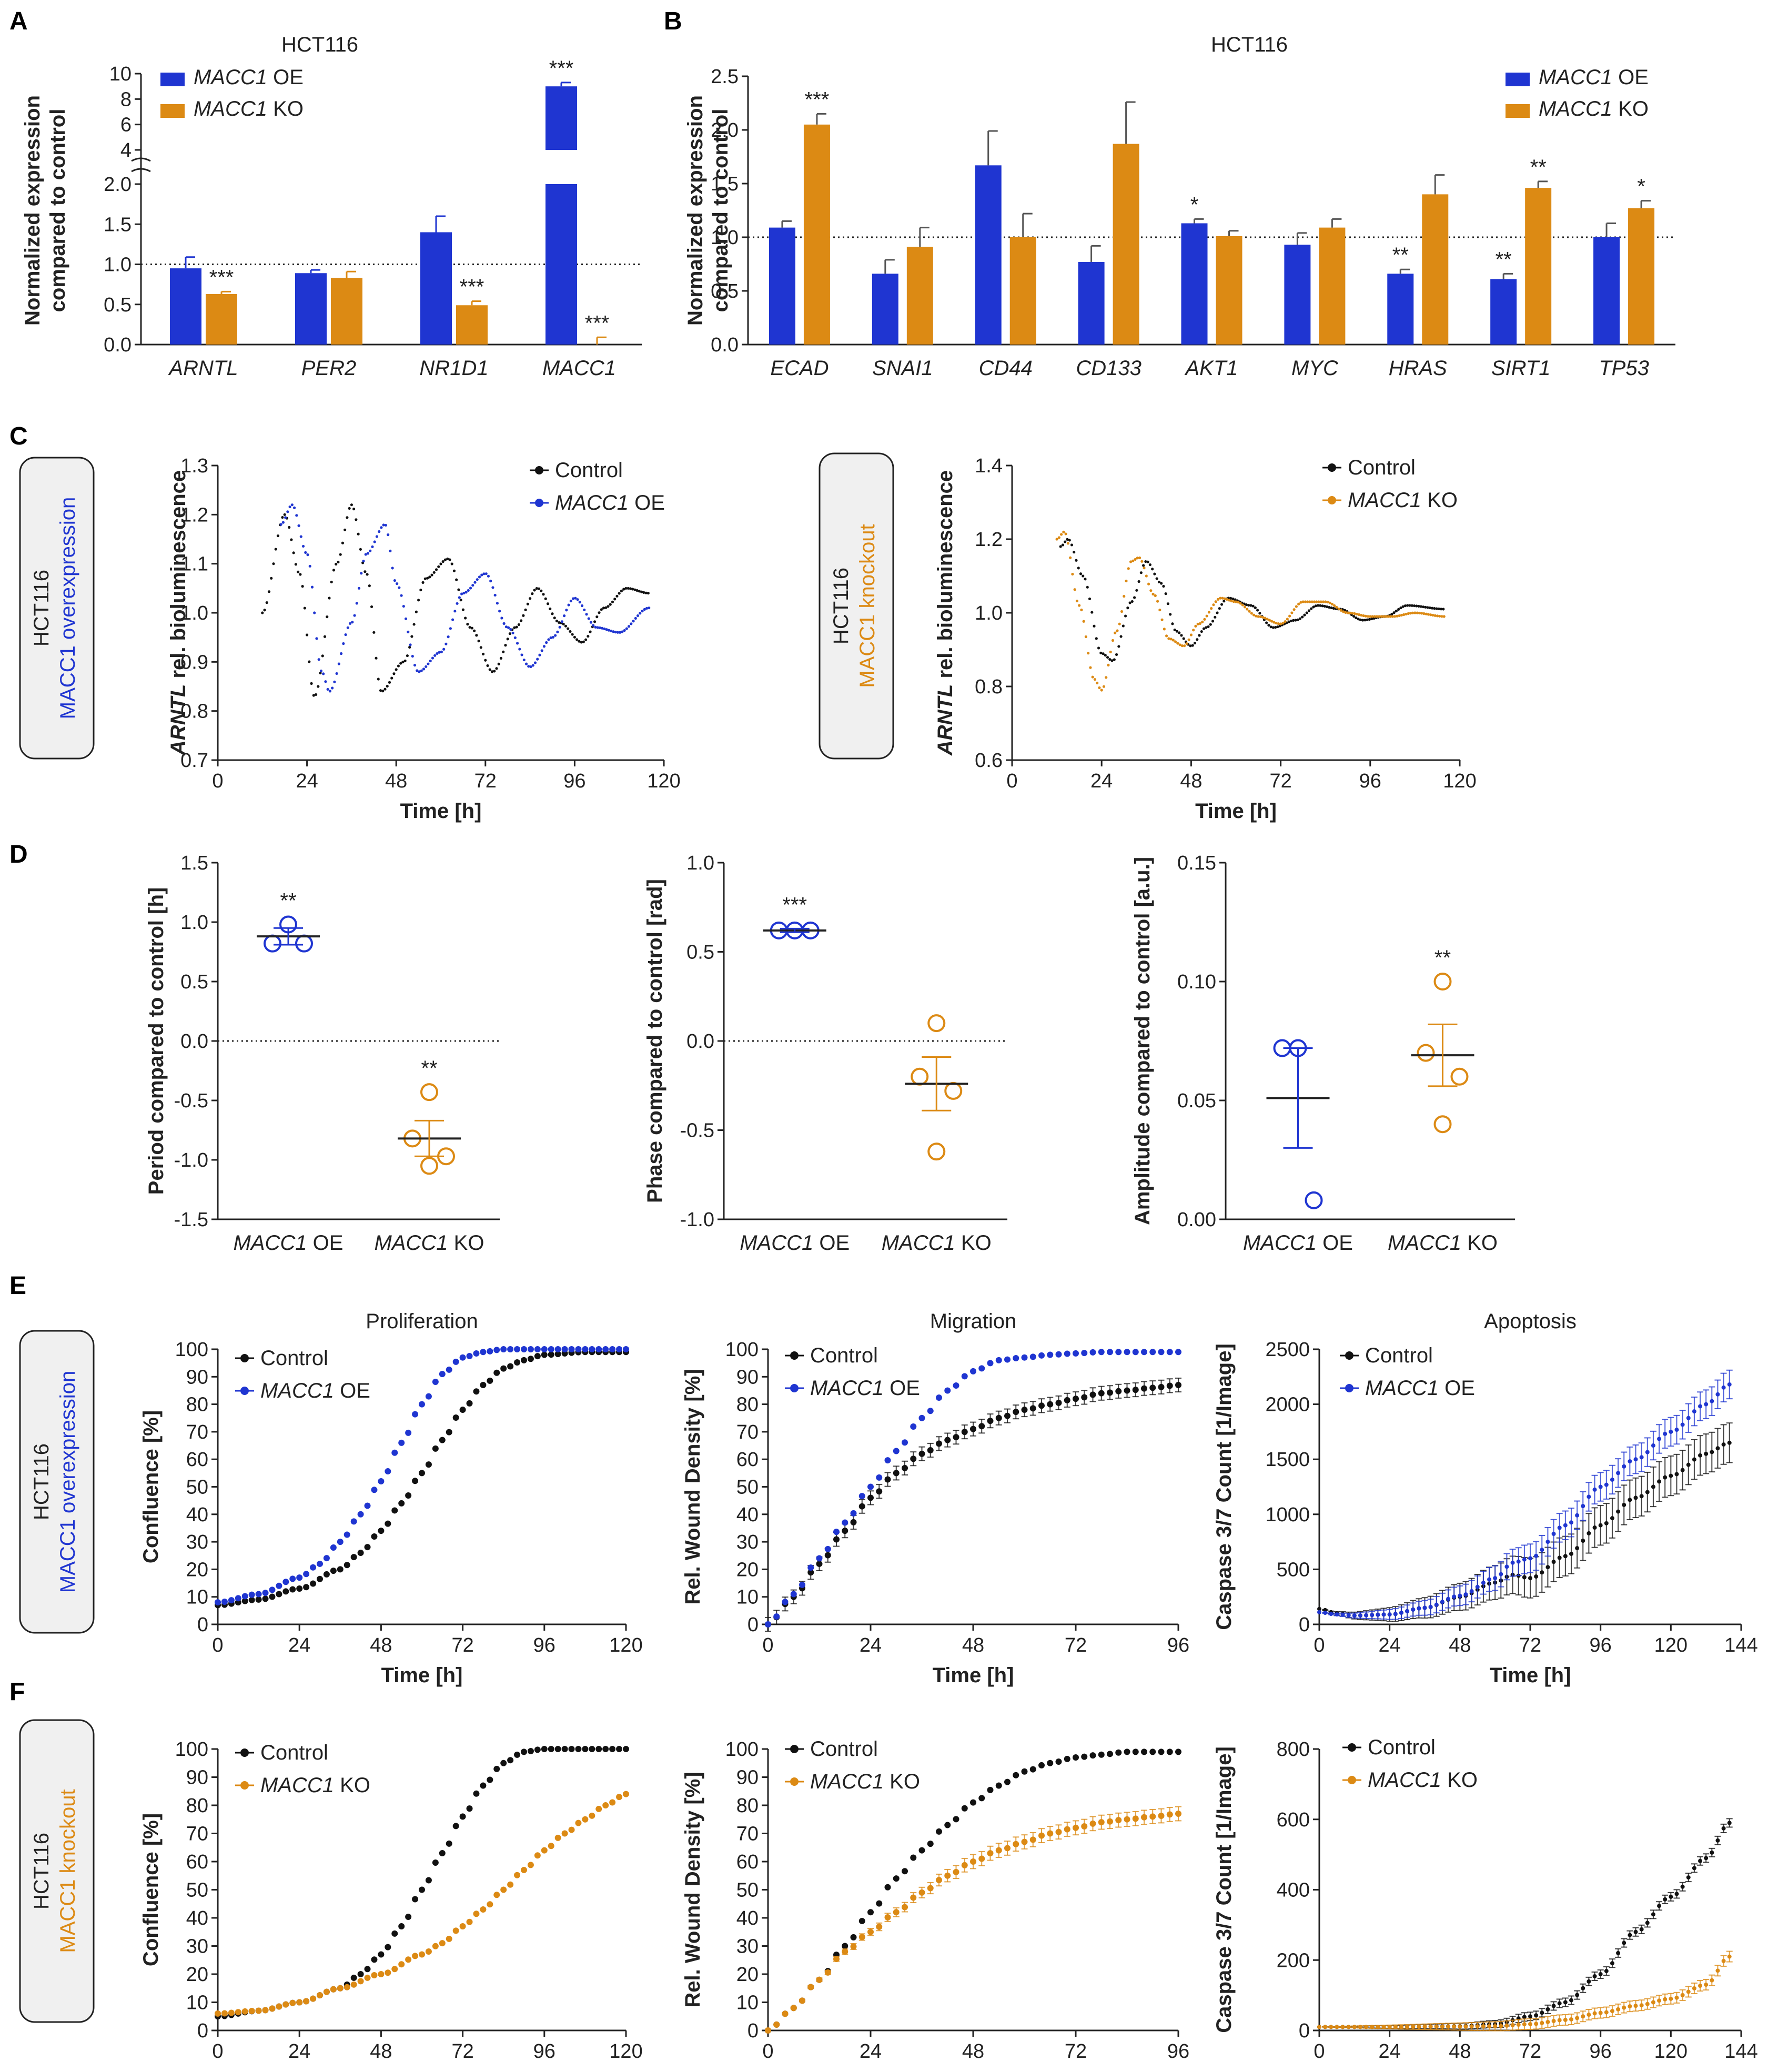 The width and height of the screenshot is (1768, 2072). I want to click on y-axis-label: Caspase 3/7 Count [1/Image], so click(1224, 1889).